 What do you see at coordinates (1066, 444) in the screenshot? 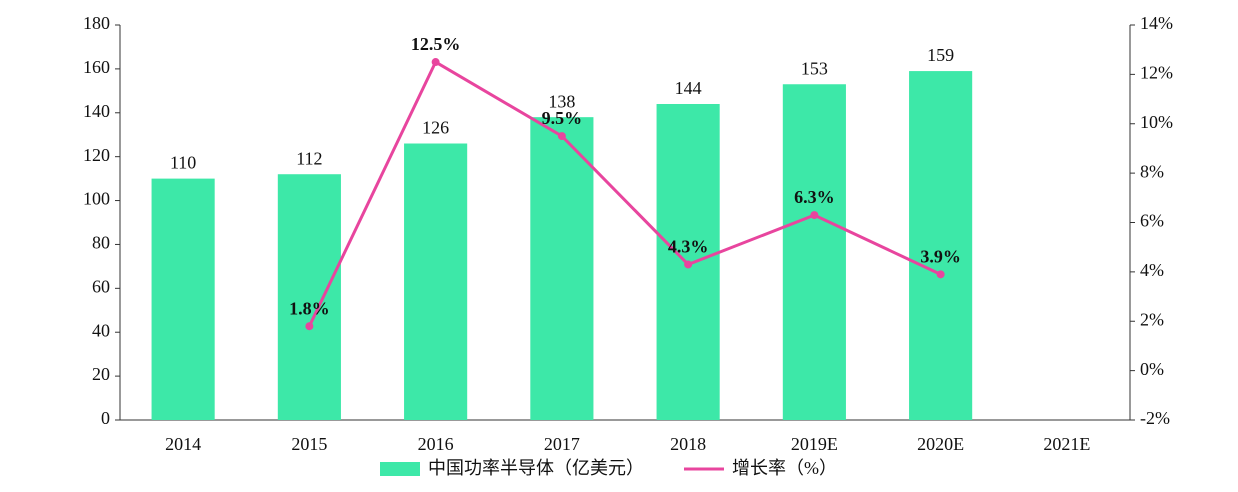
I see `x-tick-label: 2021E` at bounding box center [1066, 444].